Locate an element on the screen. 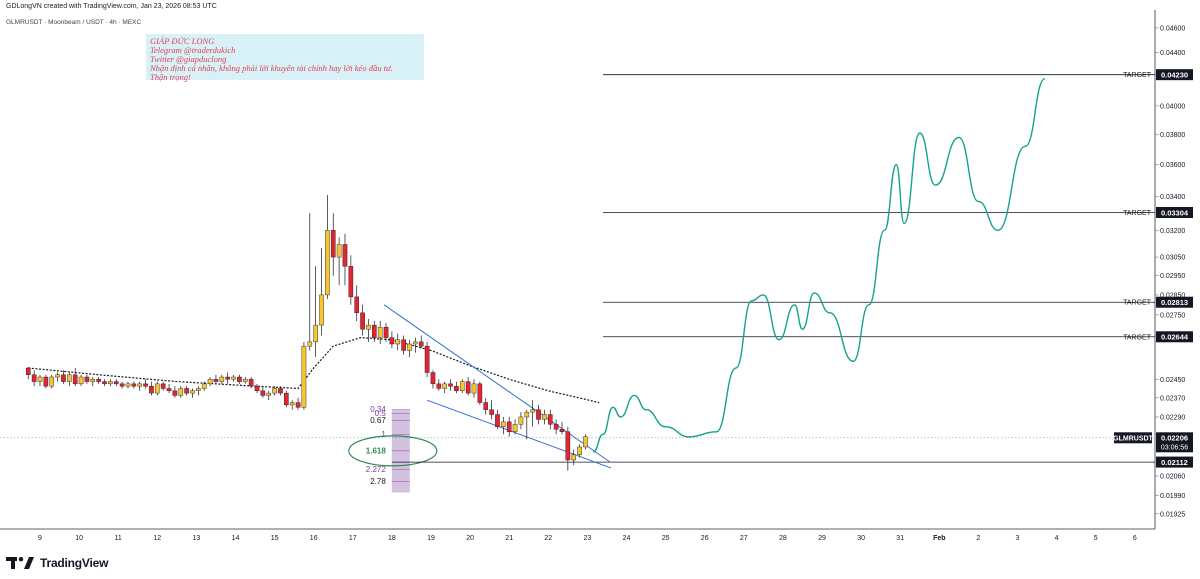 Image resolution: width=1200 pixels, height=579 pixels. target-price-tag: 0.03304 is located at coordinates (1175, 212).